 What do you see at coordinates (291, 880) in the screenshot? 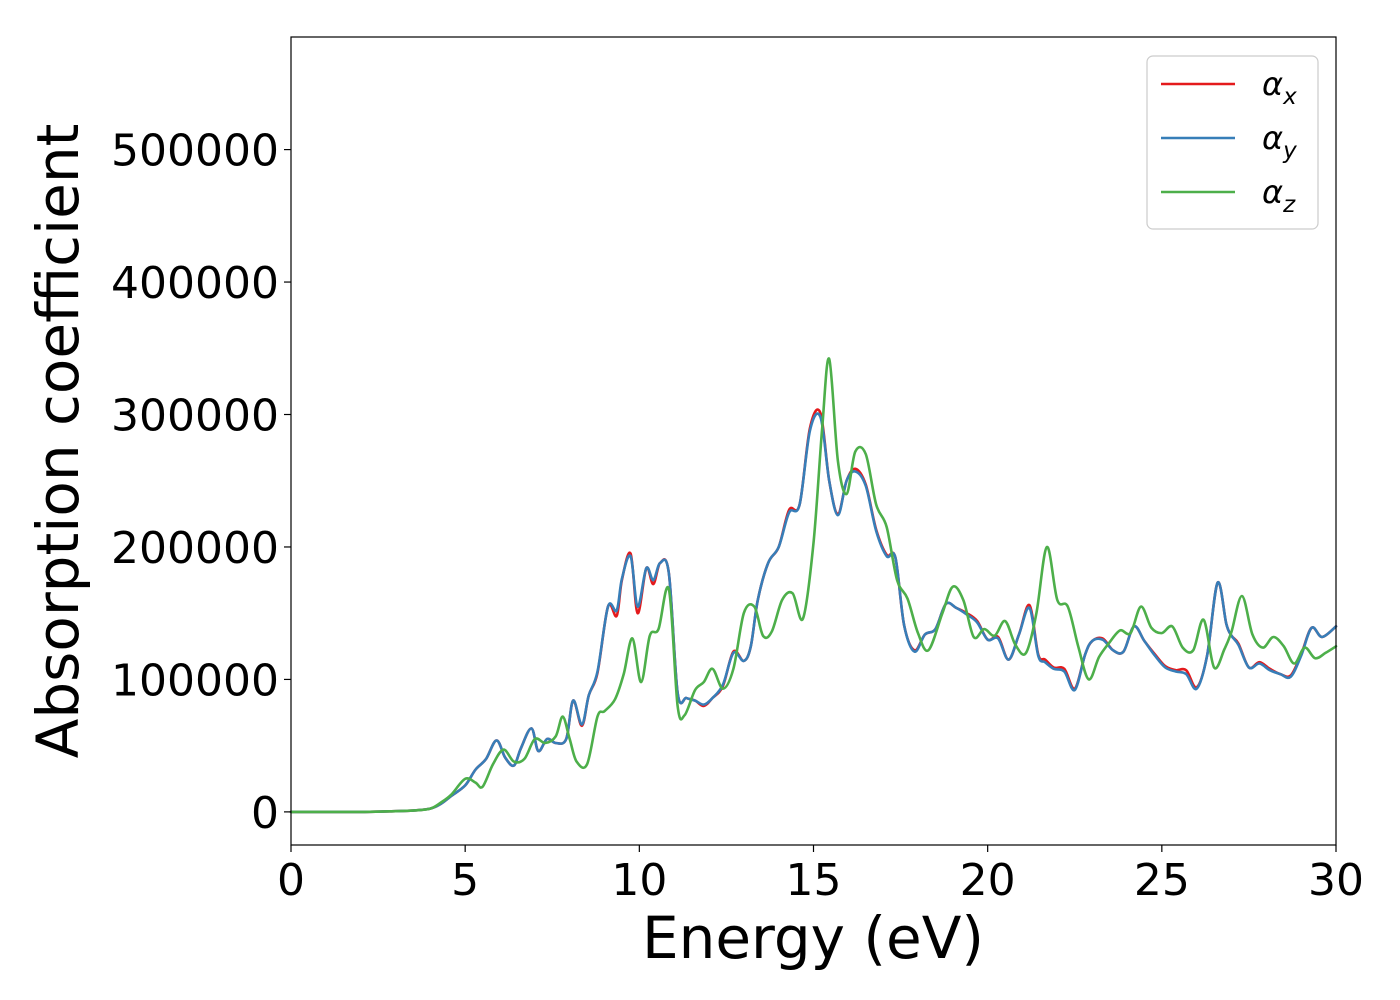
I see `x-tick-label: 0` at bounding box center [291, 880].